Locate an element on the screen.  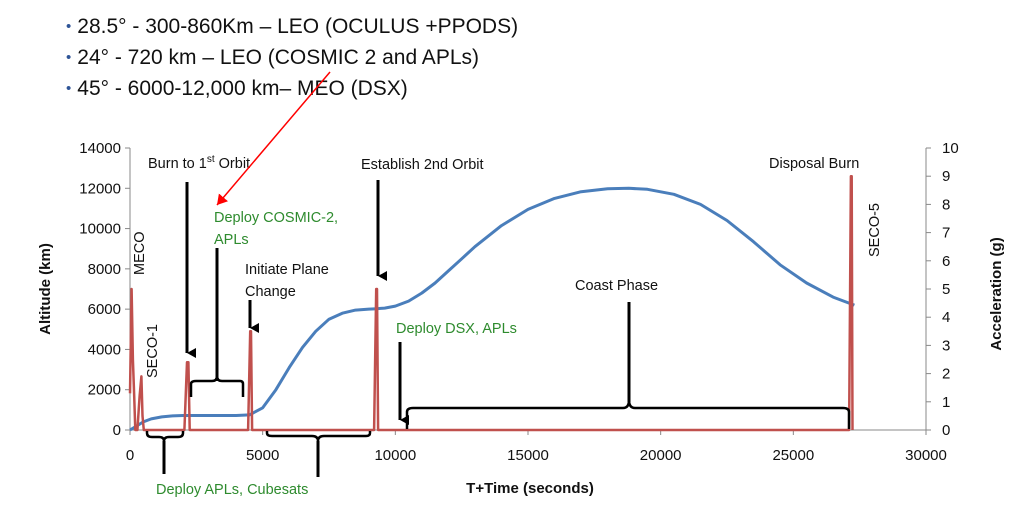
y-tick-label: 8000 is located at coordinates (104, 269).